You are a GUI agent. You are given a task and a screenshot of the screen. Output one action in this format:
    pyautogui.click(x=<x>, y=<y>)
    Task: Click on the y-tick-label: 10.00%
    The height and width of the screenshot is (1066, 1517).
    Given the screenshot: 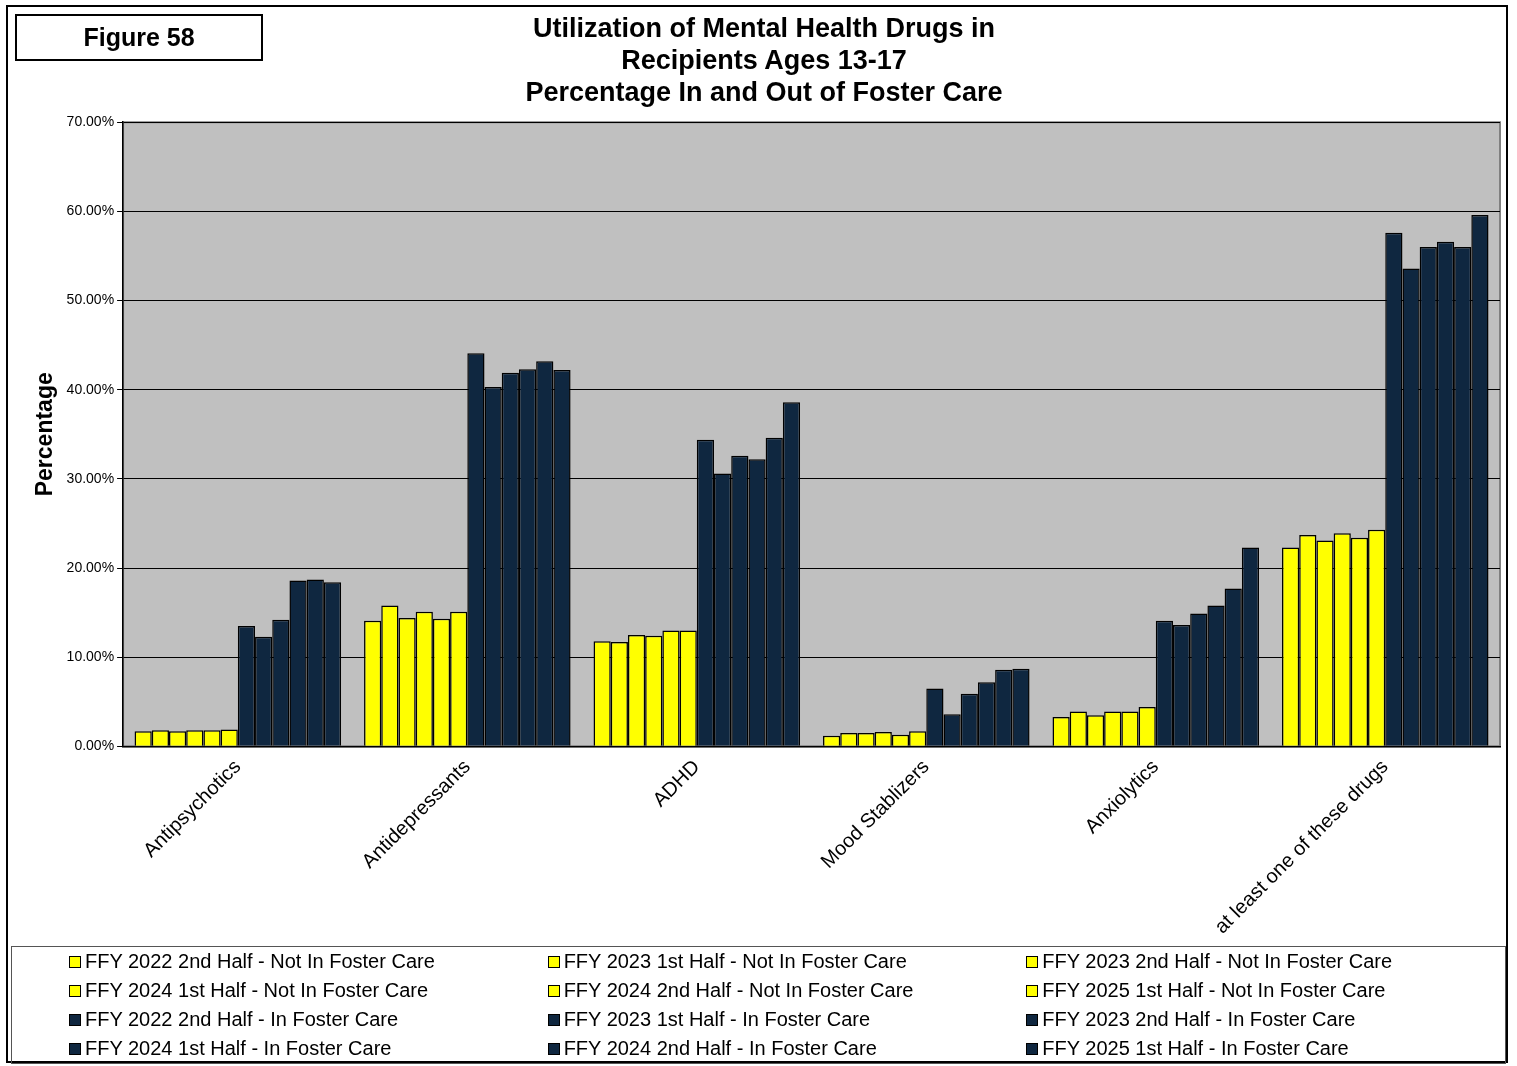 What is the action you would take?
    pyautogui.click(x=90, y=656)
    